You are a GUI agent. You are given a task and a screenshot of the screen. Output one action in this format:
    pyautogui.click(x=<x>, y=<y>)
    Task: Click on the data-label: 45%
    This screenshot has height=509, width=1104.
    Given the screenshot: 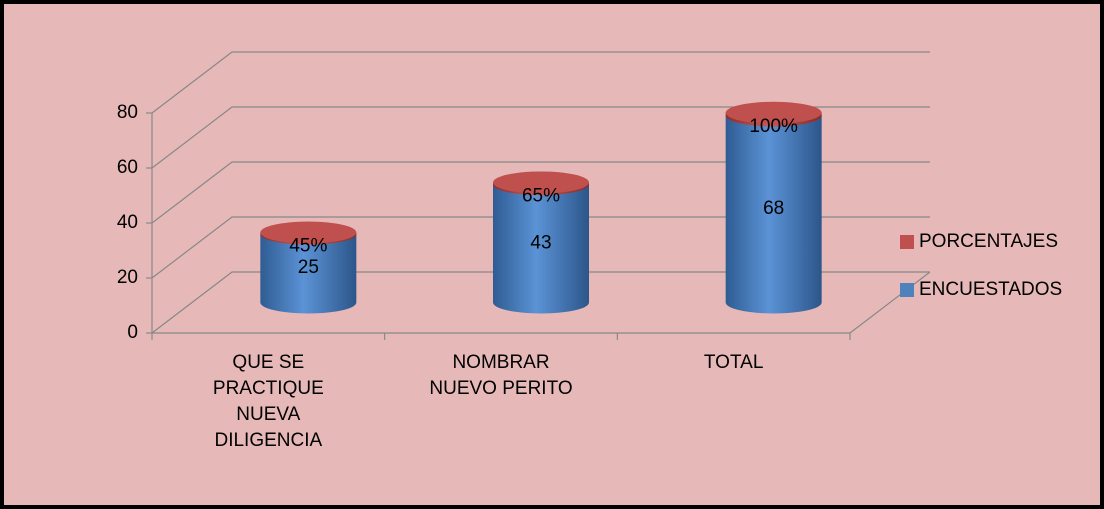 What is the action you would take?
    pyautogui.click(x=308, y=246)
    